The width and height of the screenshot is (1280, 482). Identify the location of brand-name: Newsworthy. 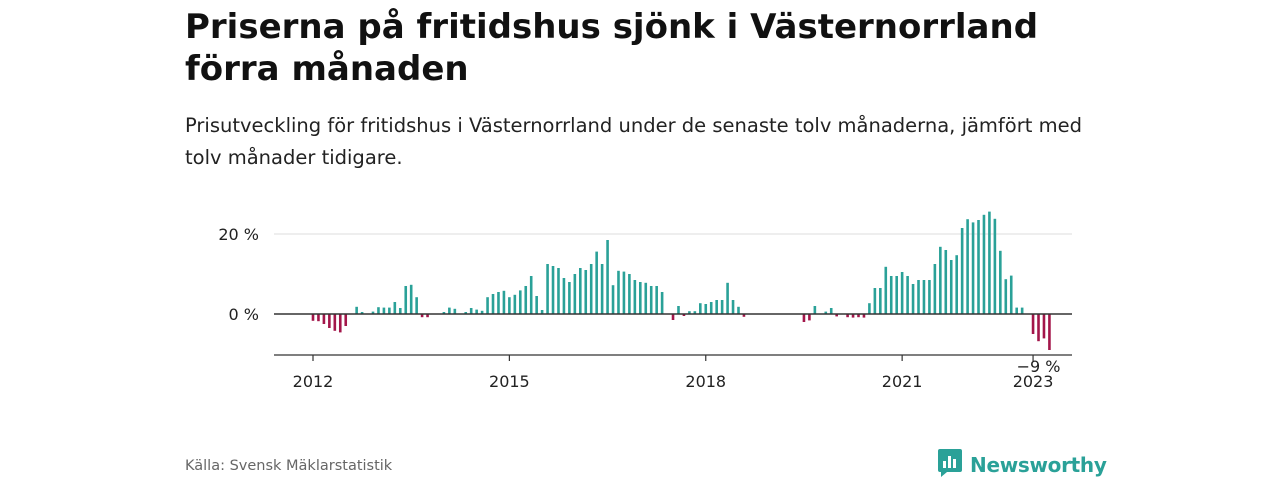
(1038, 465).